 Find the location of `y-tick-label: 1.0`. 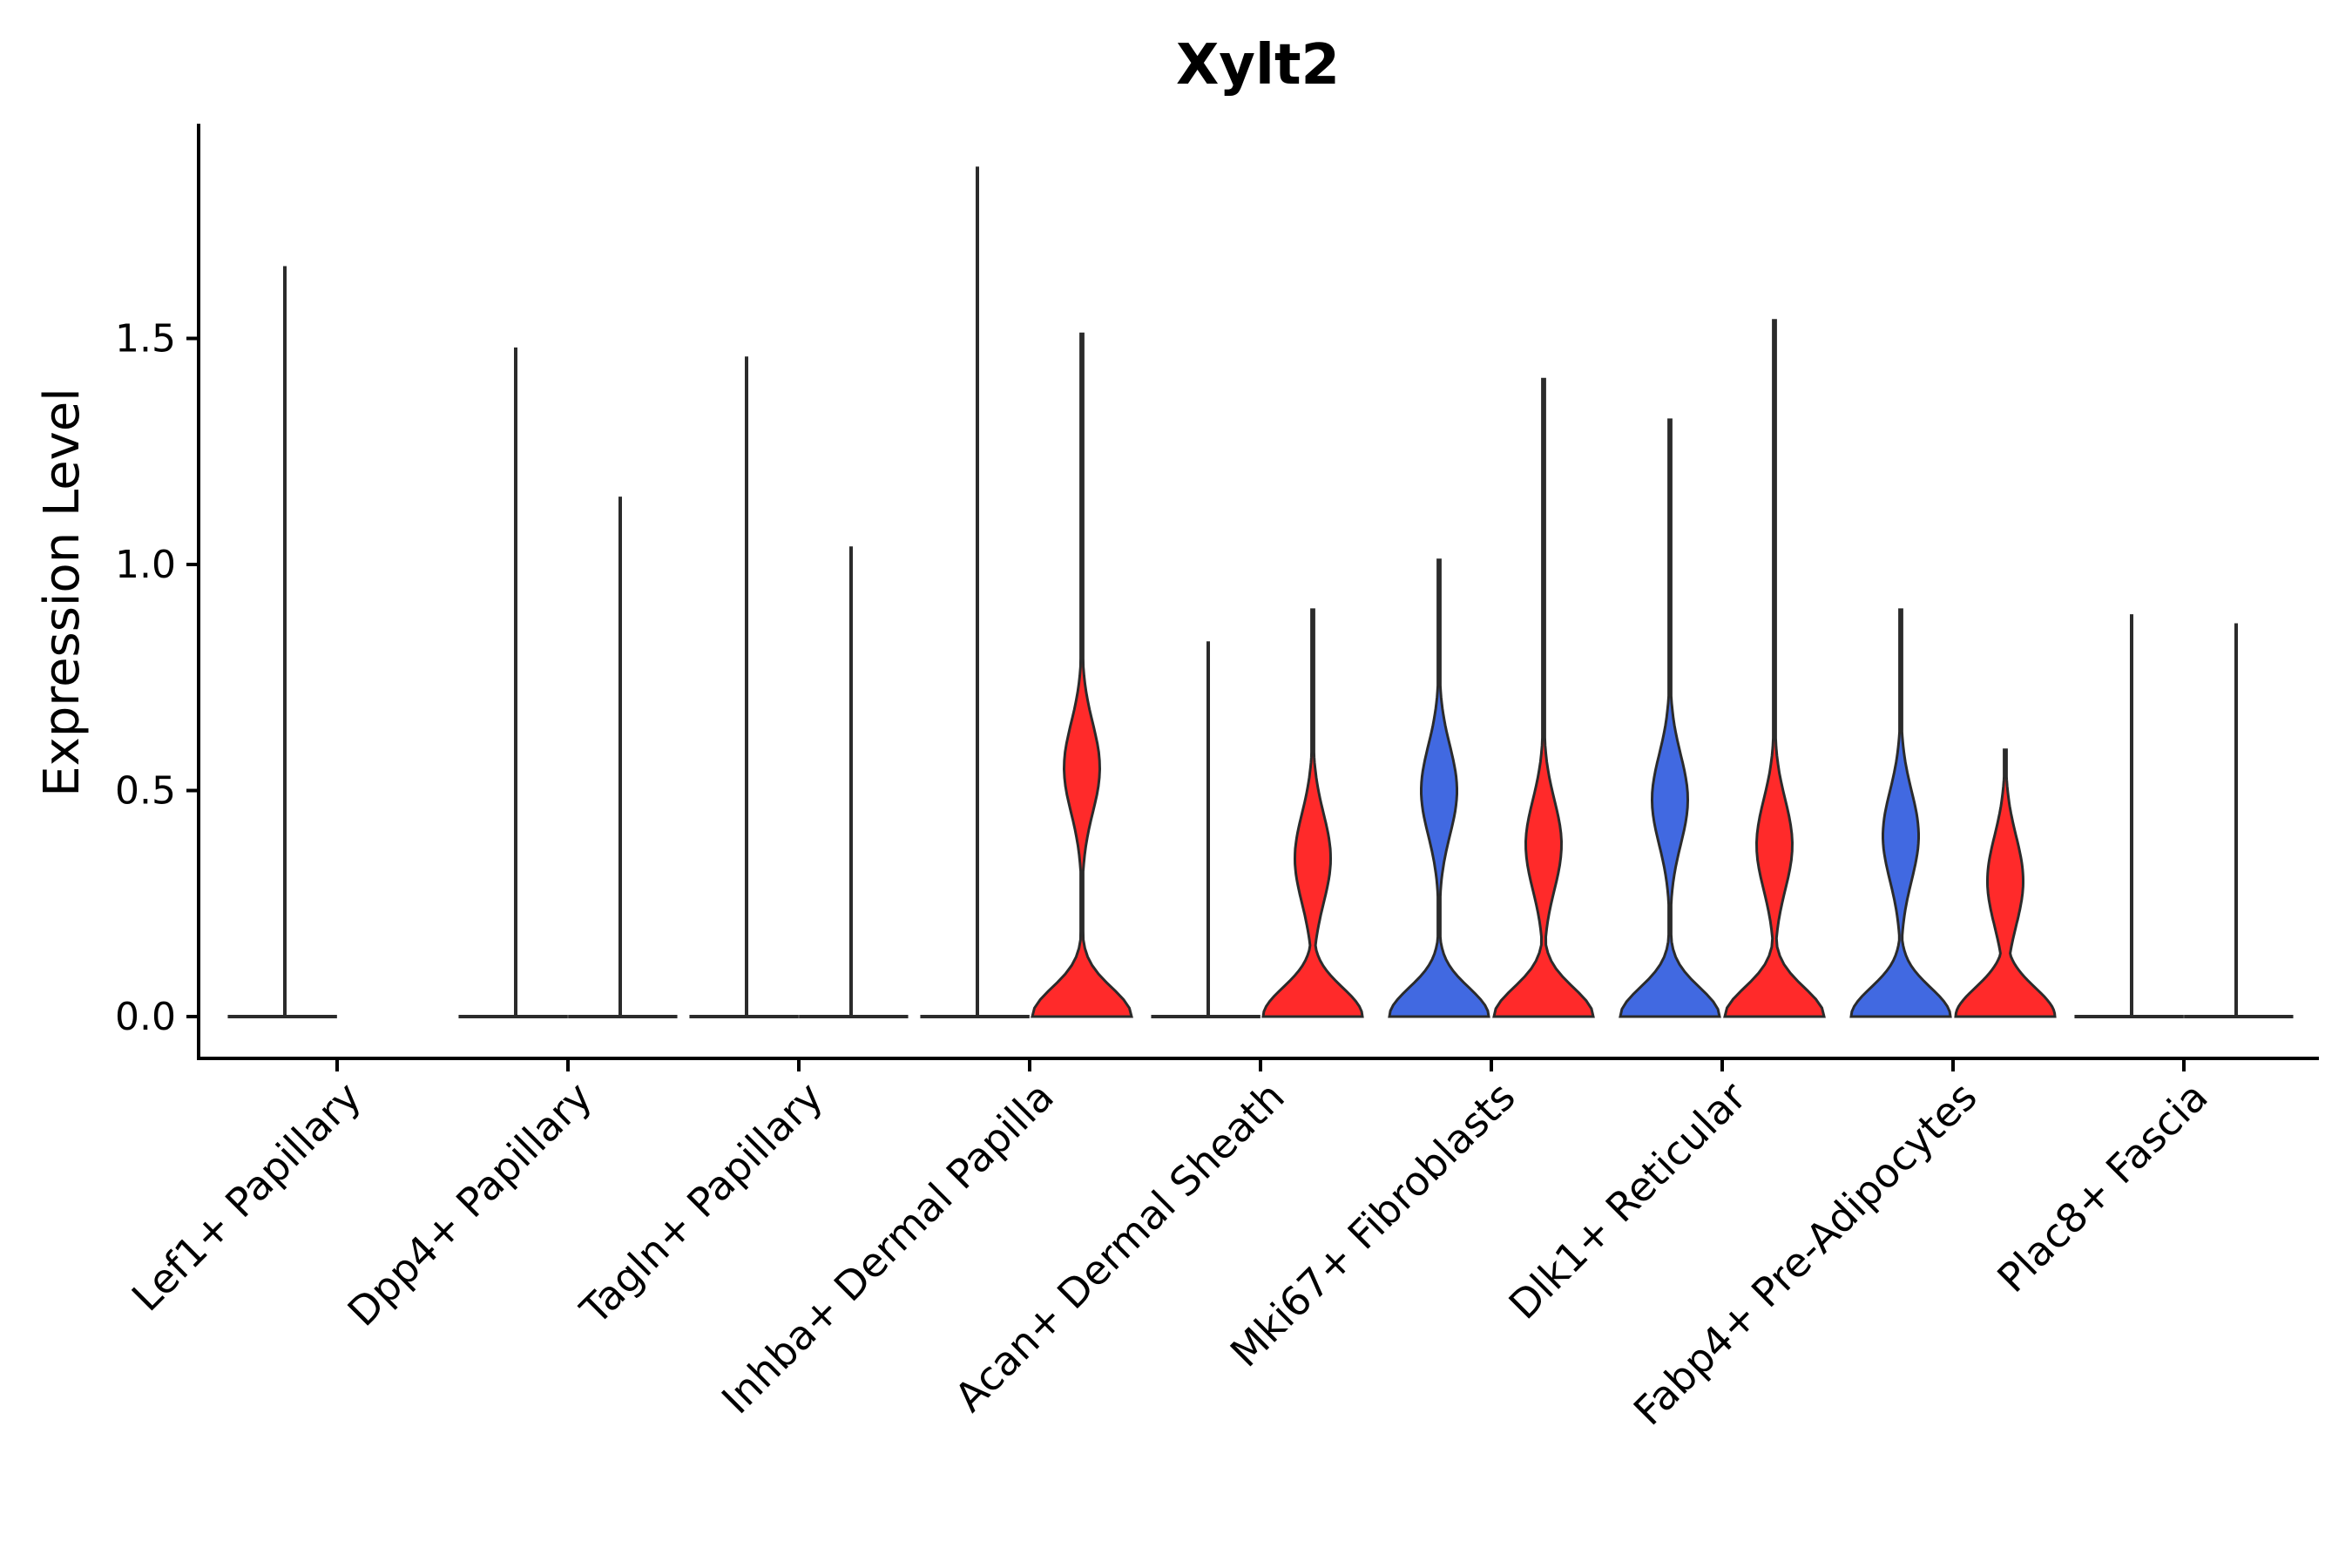

y-tick-label: 1.0 is located at coordinates (145, 565).